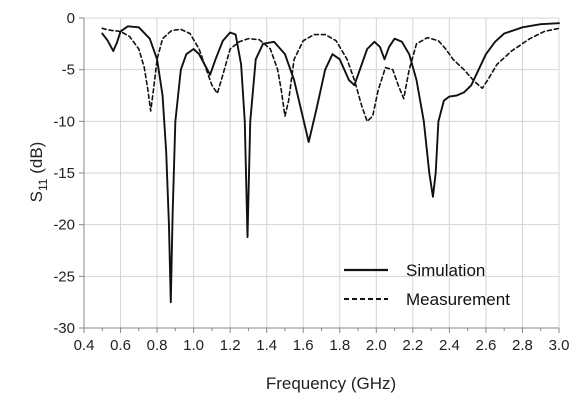  What do you see at coordinates (445, 270) in the screenshot?
I see `legend-simulation-label: Simulation` at bounding box center [445, 270].